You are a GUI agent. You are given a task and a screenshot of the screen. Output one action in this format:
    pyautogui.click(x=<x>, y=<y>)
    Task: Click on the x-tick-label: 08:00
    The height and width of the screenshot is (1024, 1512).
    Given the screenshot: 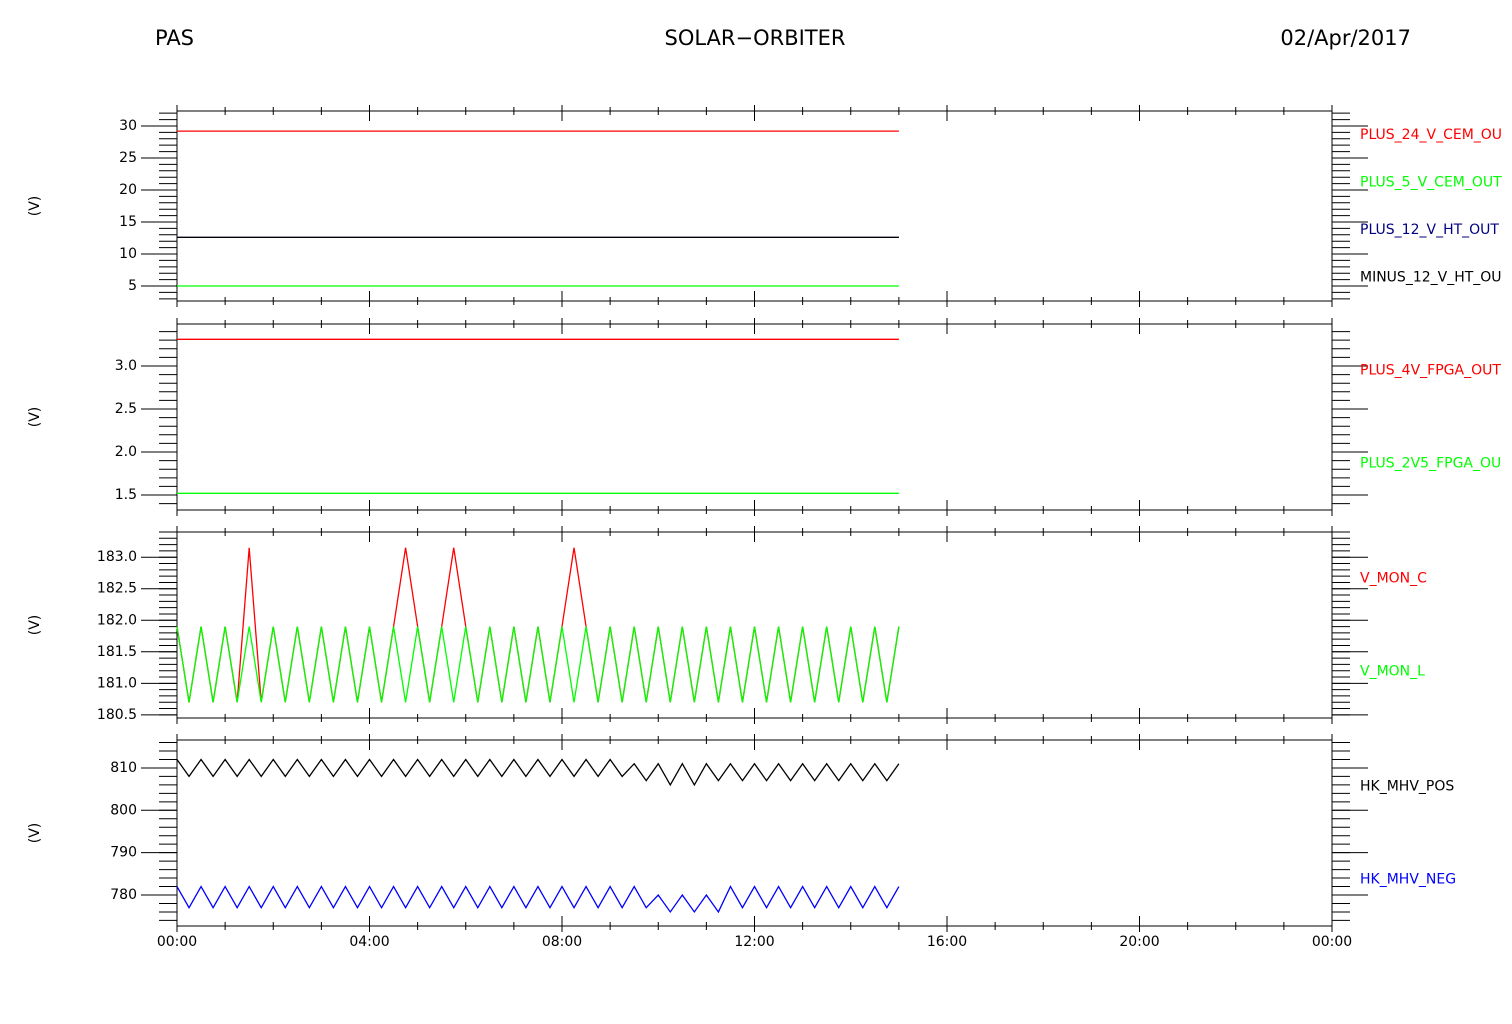 What is the action you would take?
    pyautogui.click(x=562, y=942)
    